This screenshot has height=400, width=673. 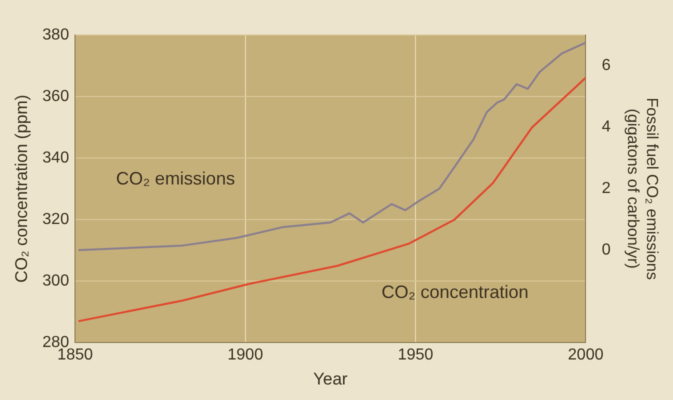 I want to click on y-tick-label: 300, so click(x=56, y=281).